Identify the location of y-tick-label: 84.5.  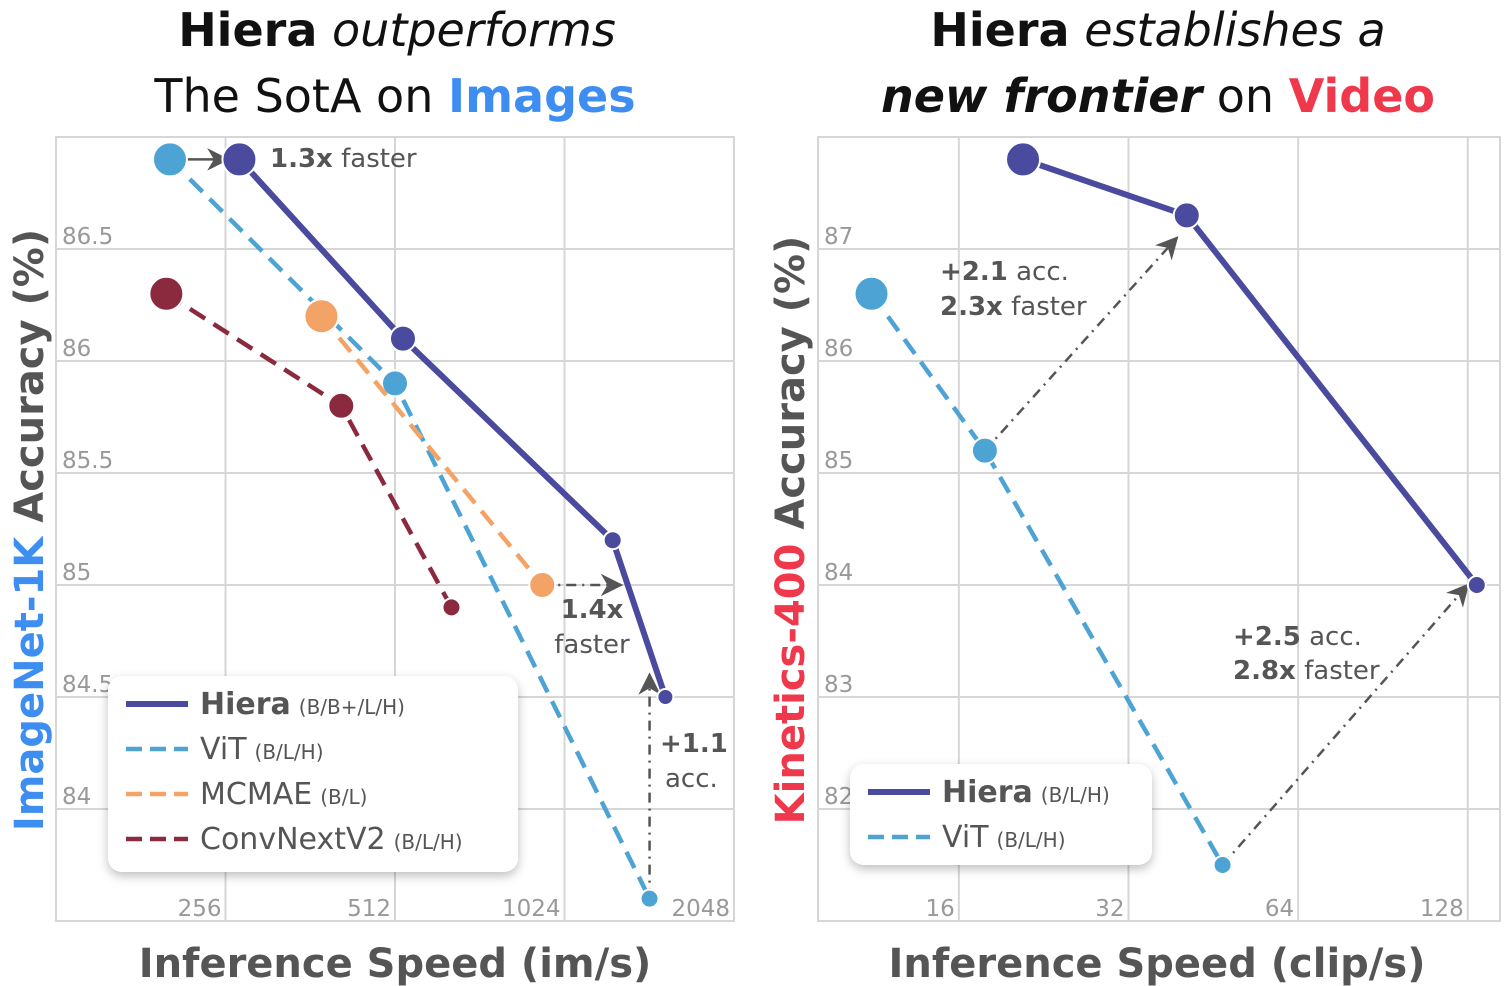
(87, 685).